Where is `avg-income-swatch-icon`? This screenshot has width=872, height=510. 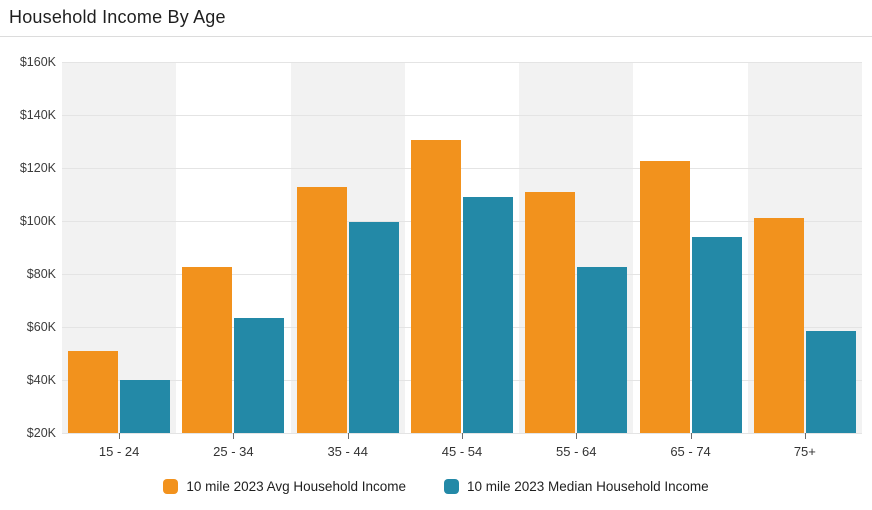
avg-income-swatch-icon is located at coordinates (171, 486).